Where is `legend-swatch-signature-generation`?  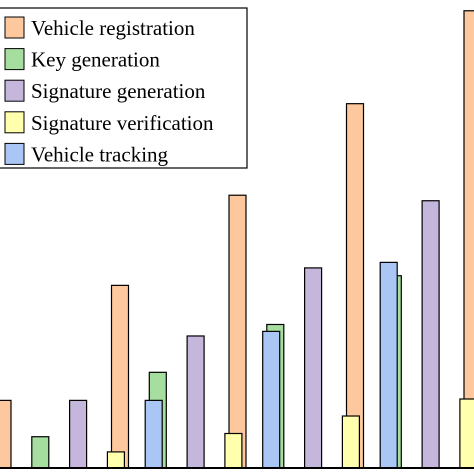
legend-swatch-signature-generation is located at coordinates (14, 90).